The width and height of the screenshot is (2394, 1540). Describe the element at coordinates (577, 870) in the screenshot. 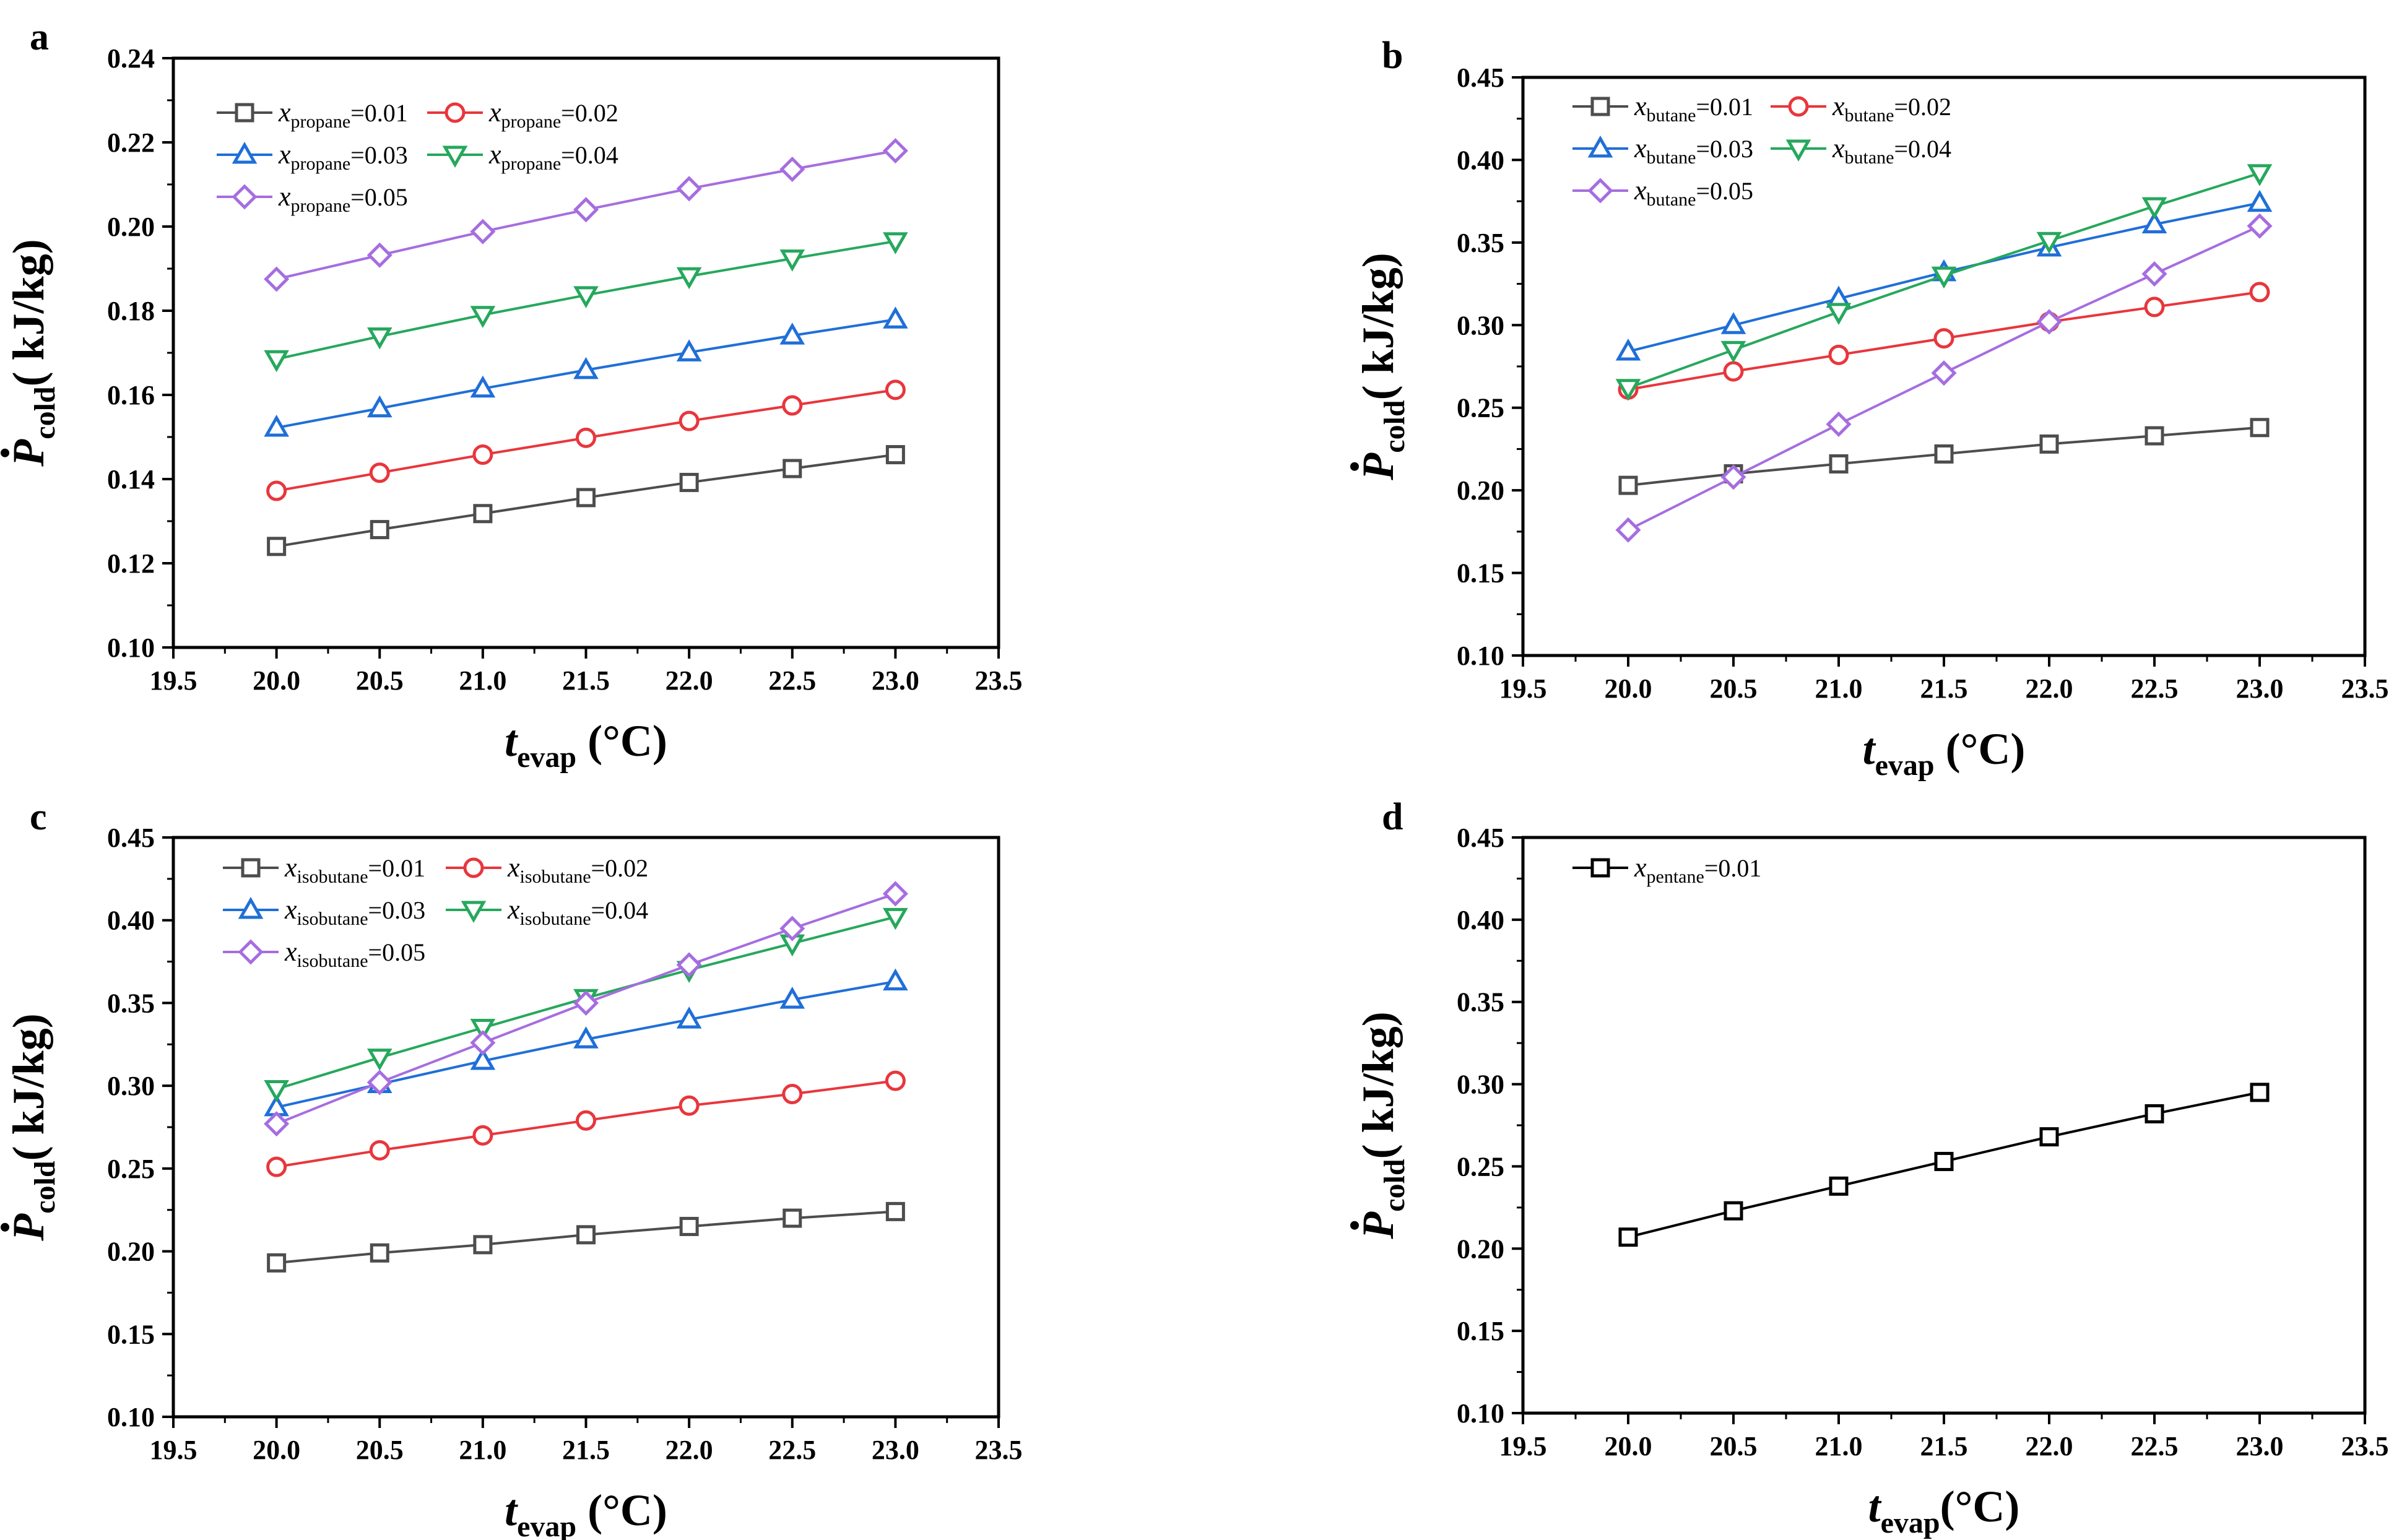

I see `legend-label: xisobutane=0.02` at that location.